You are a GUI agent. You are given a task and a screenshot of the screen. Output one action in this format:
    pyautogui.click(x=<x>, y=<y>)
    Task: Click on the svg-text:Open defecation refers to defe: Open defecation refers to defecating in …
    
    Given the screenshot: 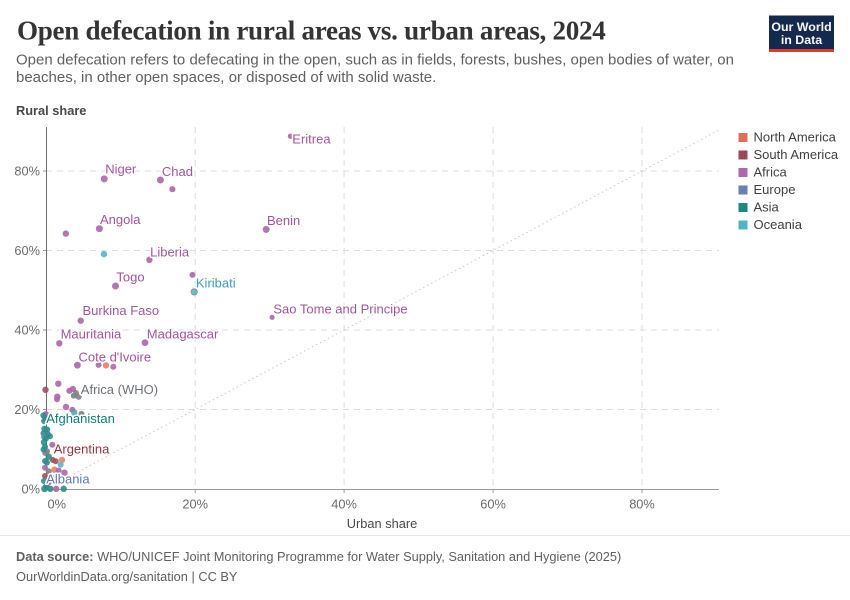 What is the action you would take?
    pyautogui.click(x=375, y=60)
    